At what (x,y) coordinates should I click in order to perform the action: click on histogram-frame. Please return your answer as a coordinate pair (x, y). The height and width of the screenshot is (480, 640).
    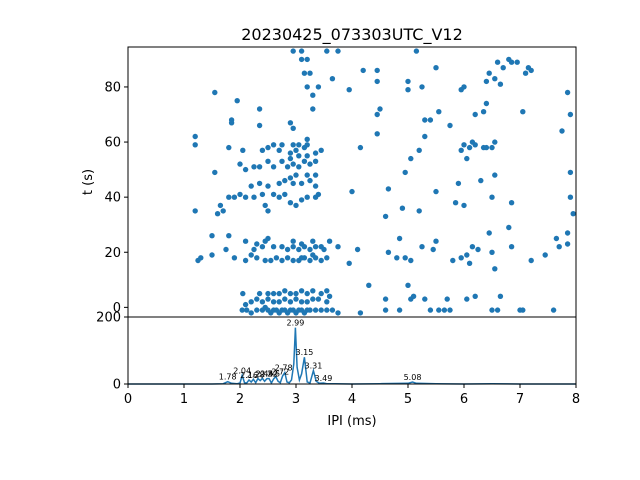
    Looking at the image, I should click on (352, 350).